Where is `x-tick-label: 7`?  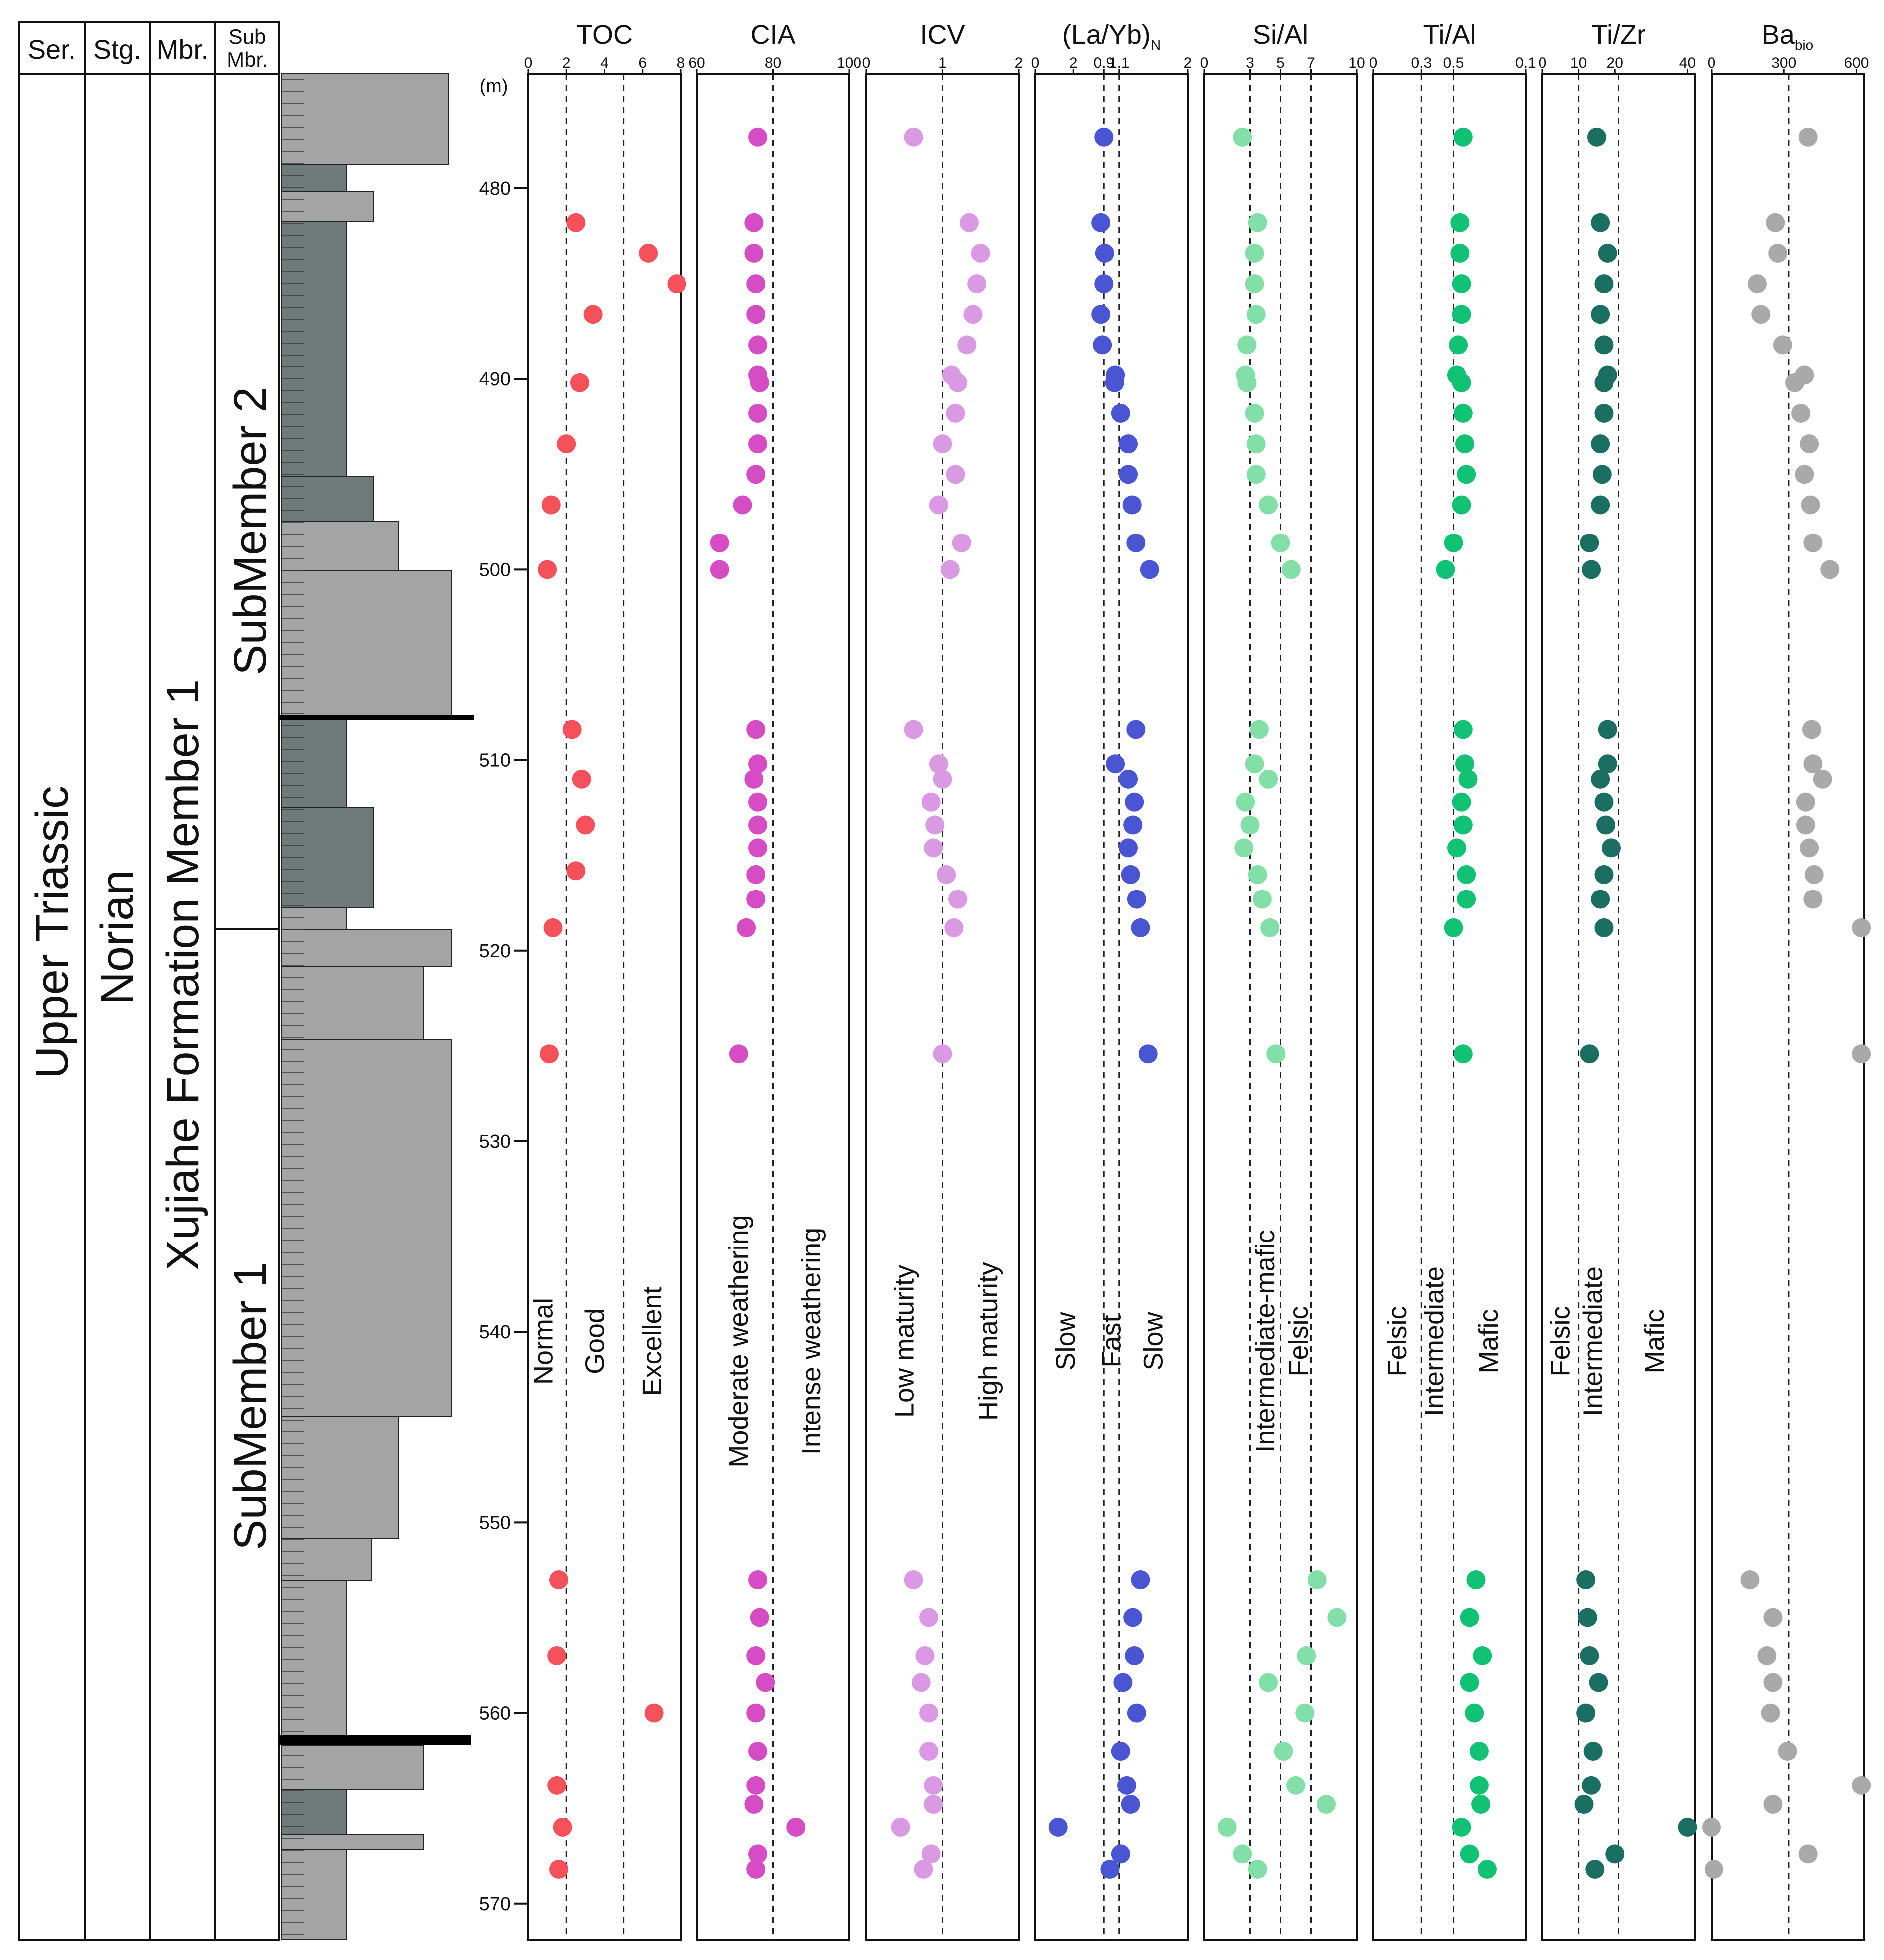
x-tick-label: 7 is located at coordinates (1311, 63).